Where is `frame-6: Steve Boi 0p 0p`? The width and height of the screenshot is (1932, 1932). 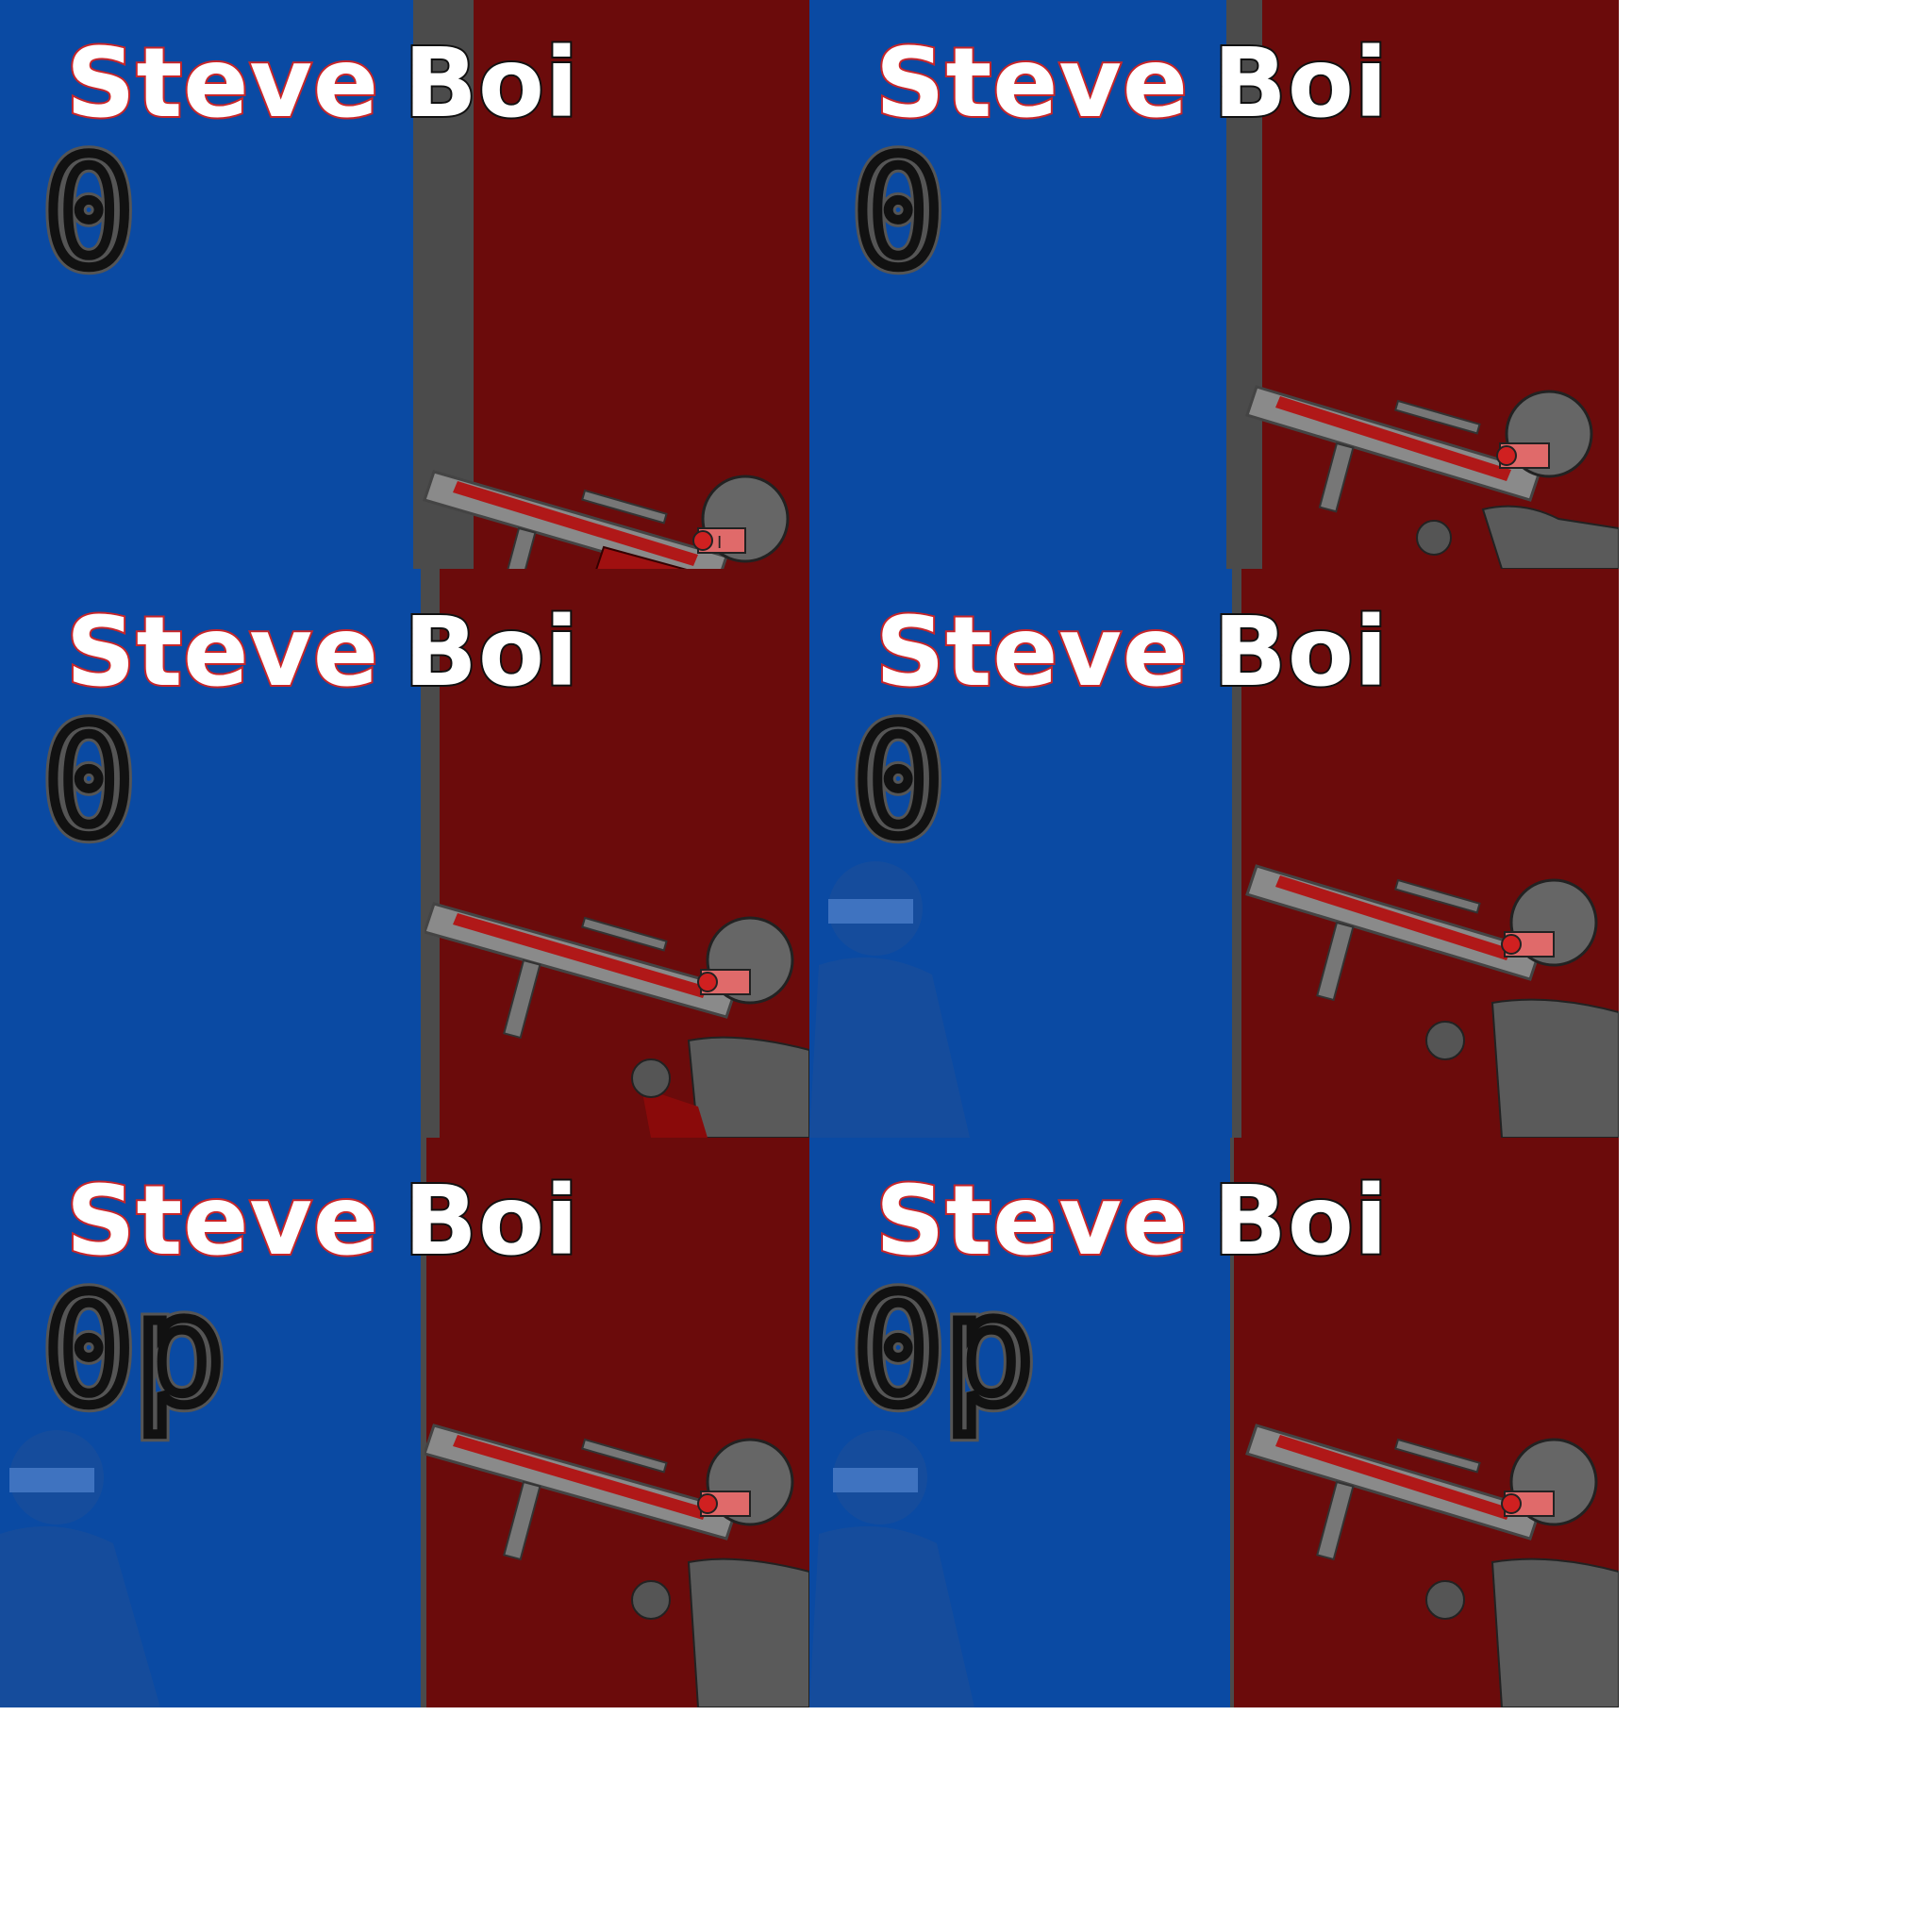 frame-6: Steve Boi 0p 0p is located at coordinates (1214, 1422).